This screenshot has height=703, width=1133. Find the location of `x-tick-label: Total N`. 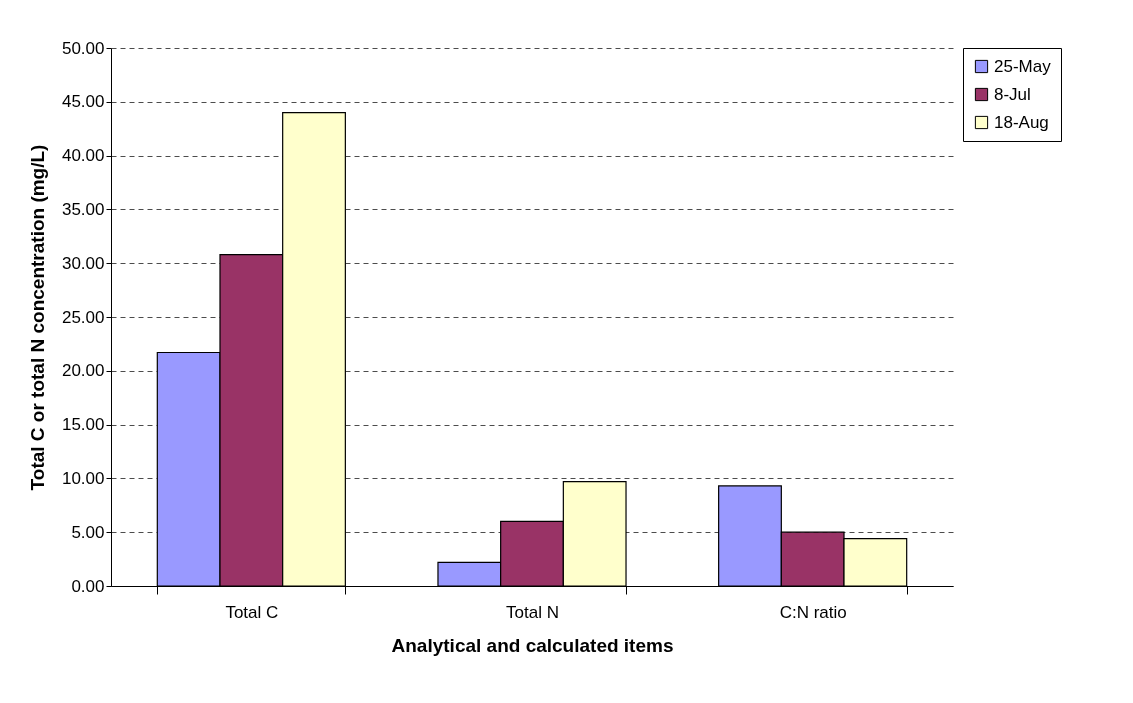

x-tick-label: Total N is located at coordinates (532, 612).